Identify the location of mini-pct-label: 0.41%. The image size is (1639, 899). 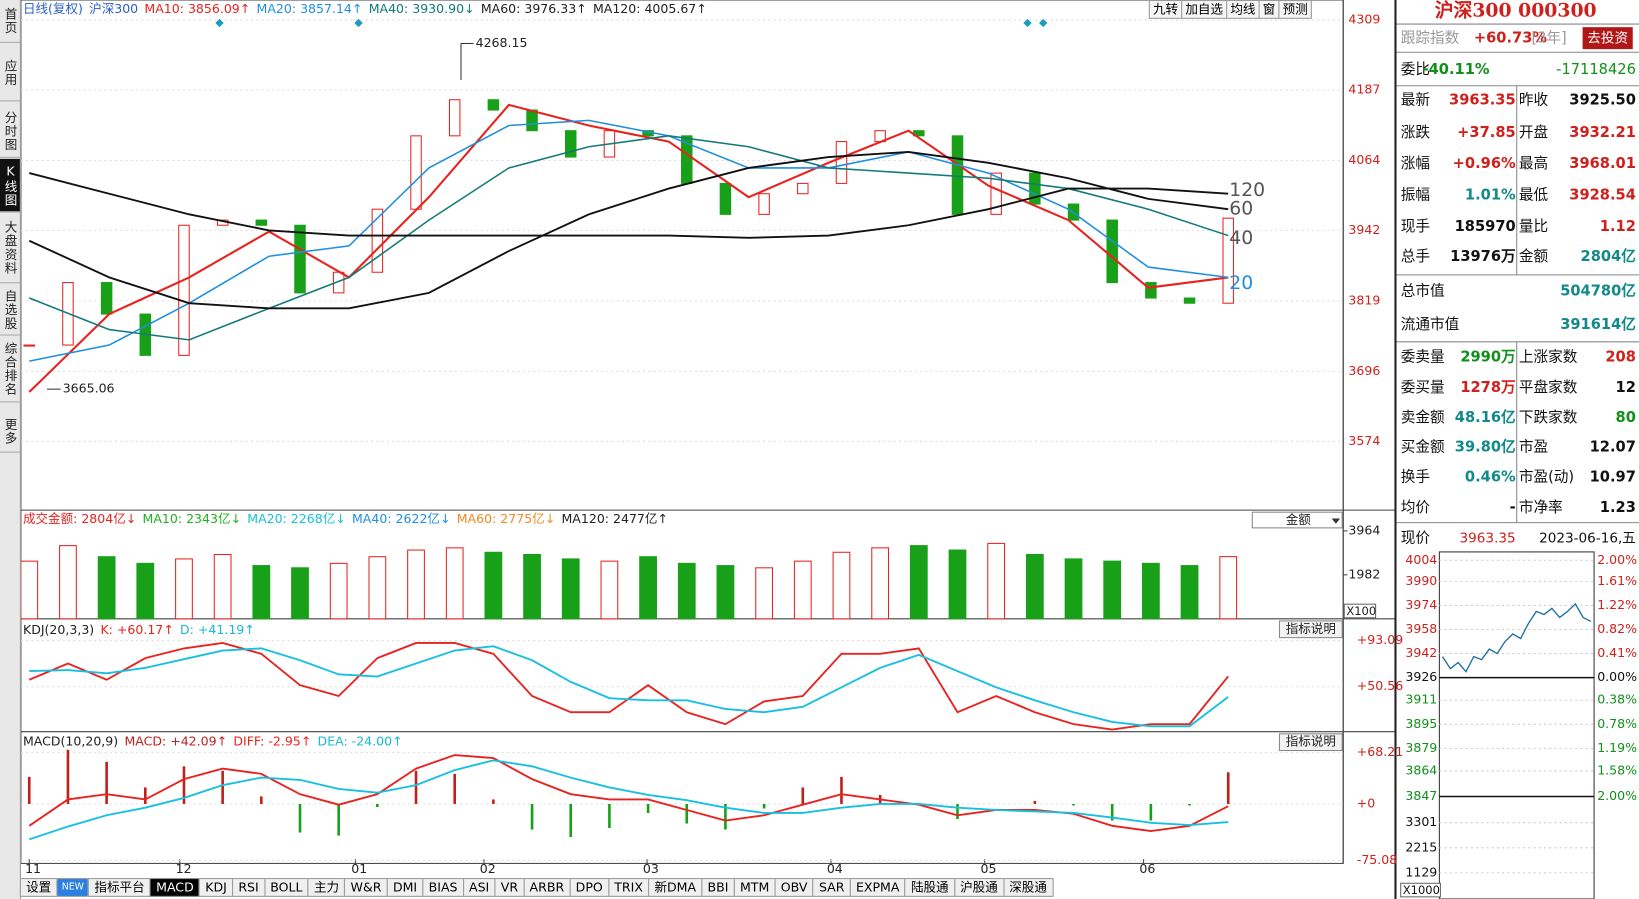
(1617, 652).